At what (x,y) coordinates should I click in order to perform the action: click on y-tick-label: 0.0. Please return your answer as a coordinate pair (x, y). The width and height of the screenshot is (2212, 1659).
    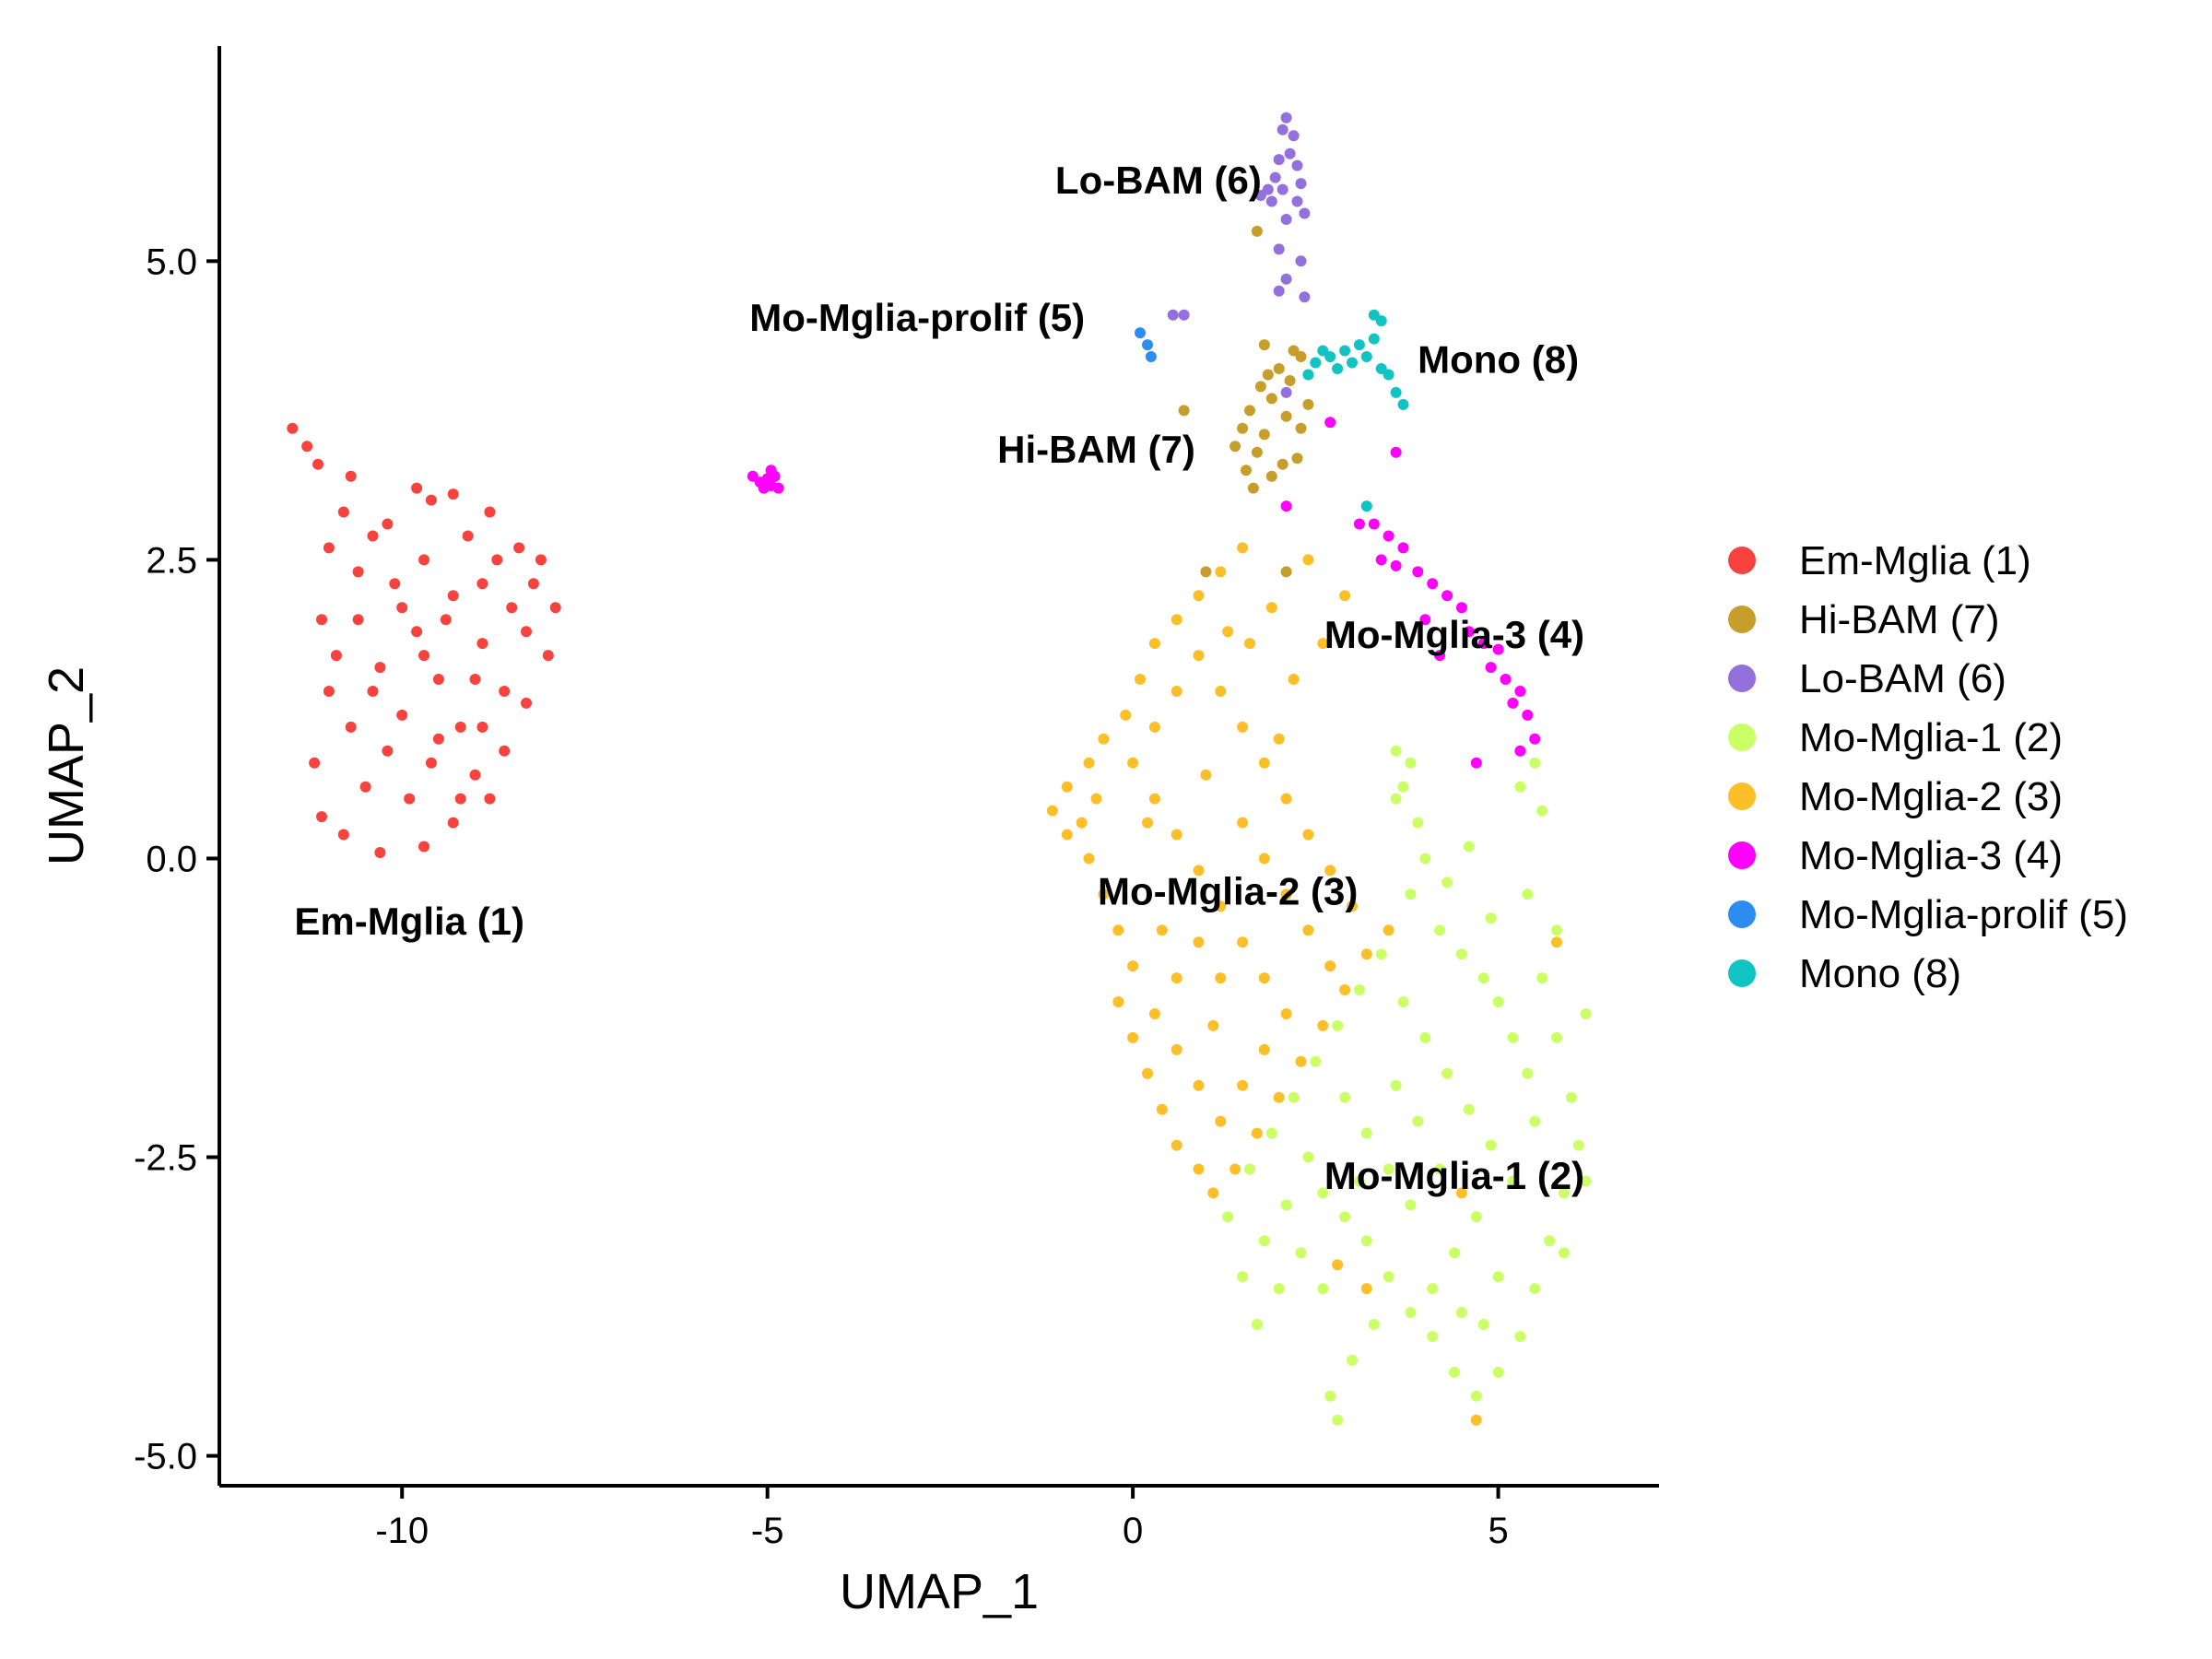
    Looking at the image, I should click on (171, 859).